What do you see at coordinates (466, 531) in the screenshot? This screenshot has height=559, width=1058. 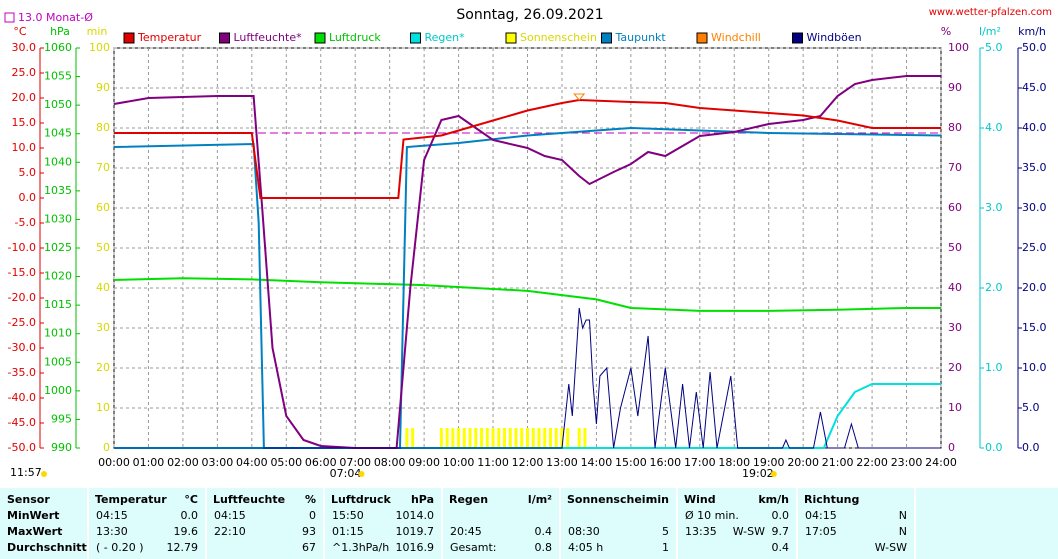 I see `table-cell: 20:45` at bounding box center [466, 531].